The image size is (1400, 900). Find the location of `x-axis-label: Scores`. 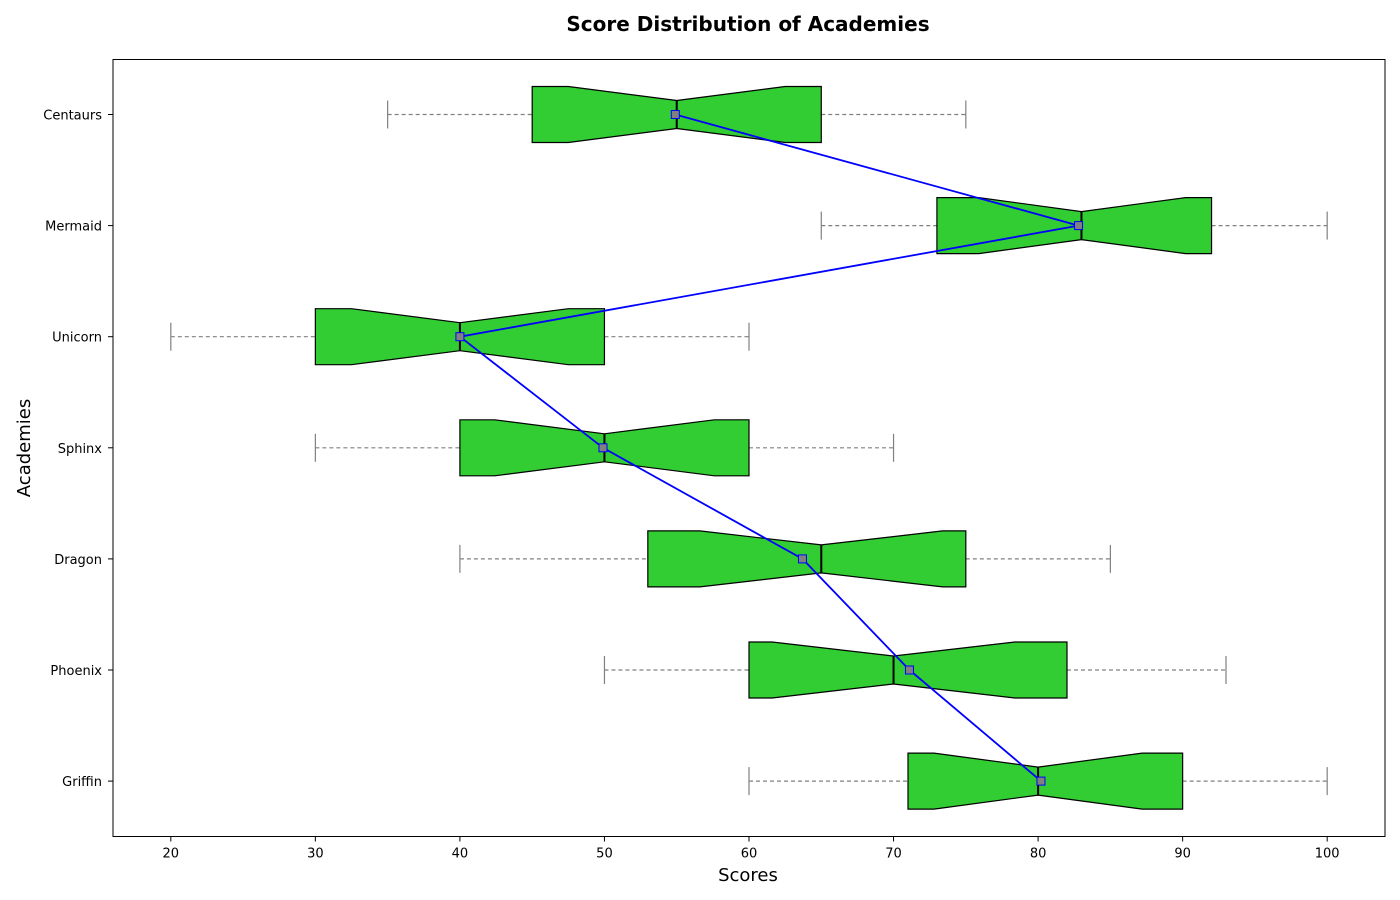

x-axis-label: Scores is located at coordinates (748, 875).